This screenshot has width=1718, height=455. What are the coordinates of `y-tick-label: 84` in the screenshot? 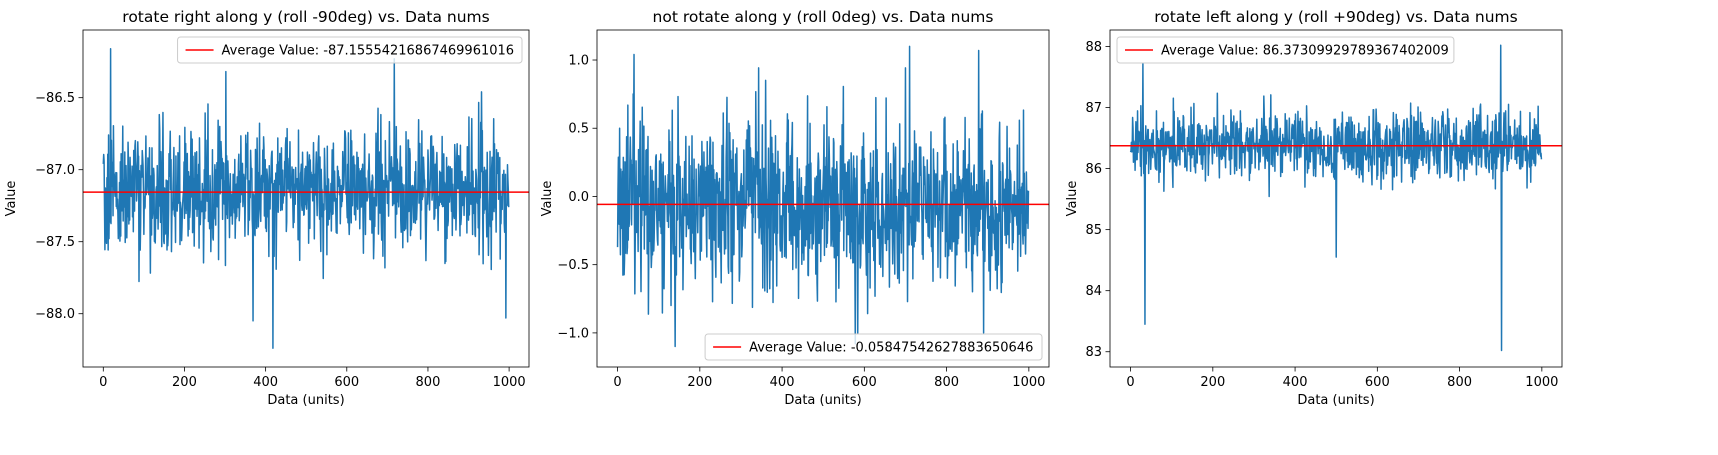 It's located at (1093, 291).